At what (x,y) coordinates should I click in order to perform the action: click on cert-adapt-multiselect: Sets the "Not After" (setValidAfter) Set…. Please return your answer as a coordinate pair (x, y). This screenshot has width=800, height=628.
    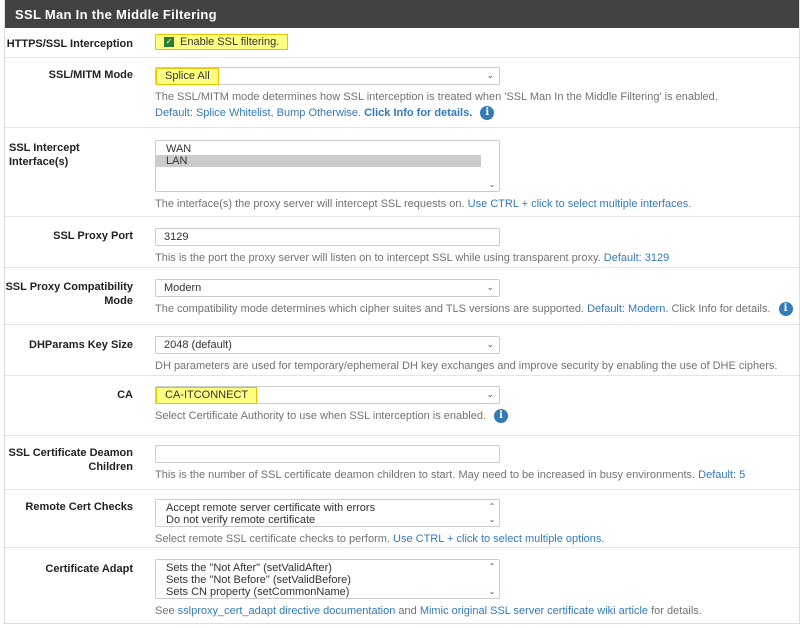
    Looking at the image, I should click on (327, 579).